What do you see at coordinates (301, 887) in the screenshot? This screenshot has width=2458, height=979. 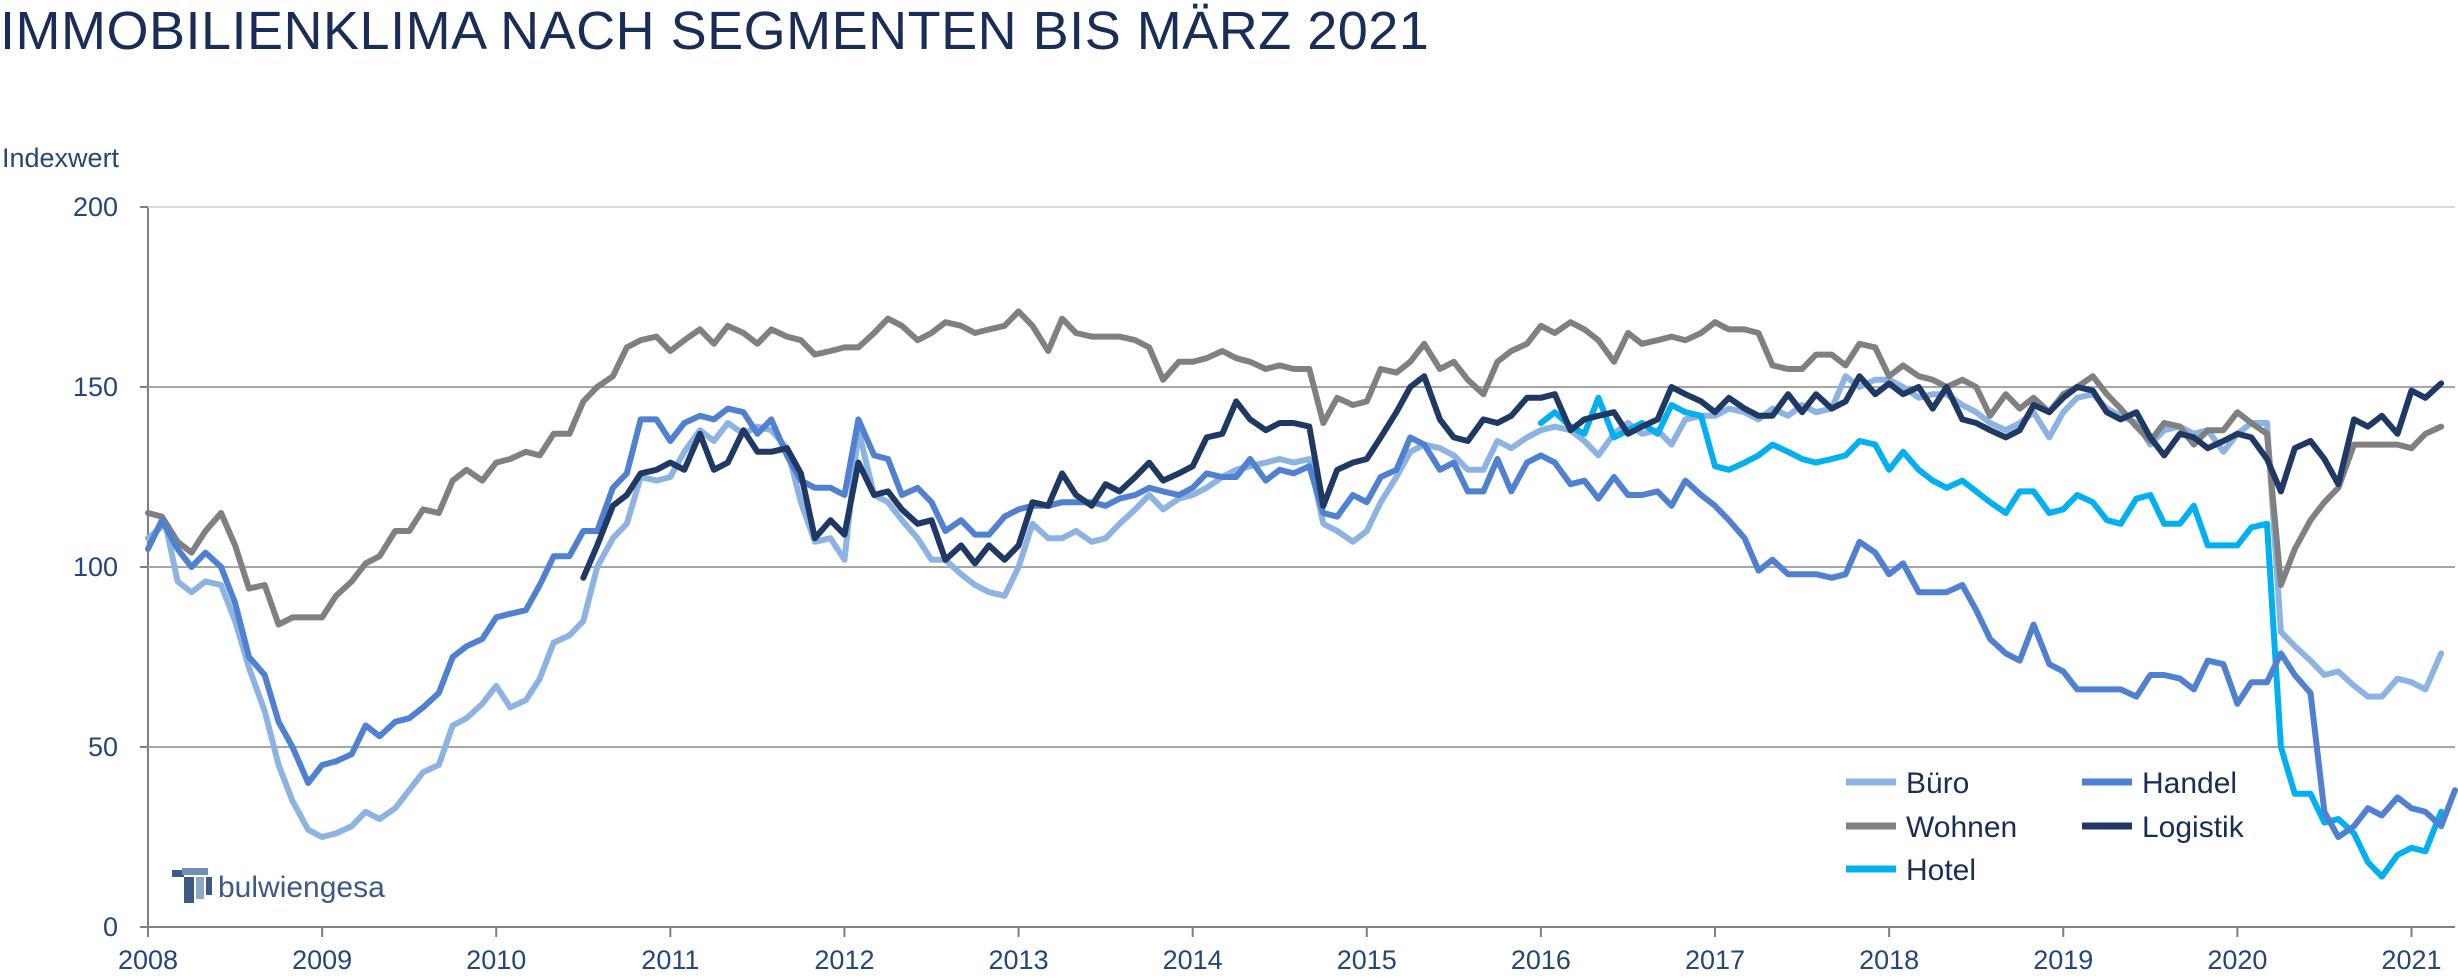 I see `logo-text: bulwiengesa` at bounding box center [301, 887].